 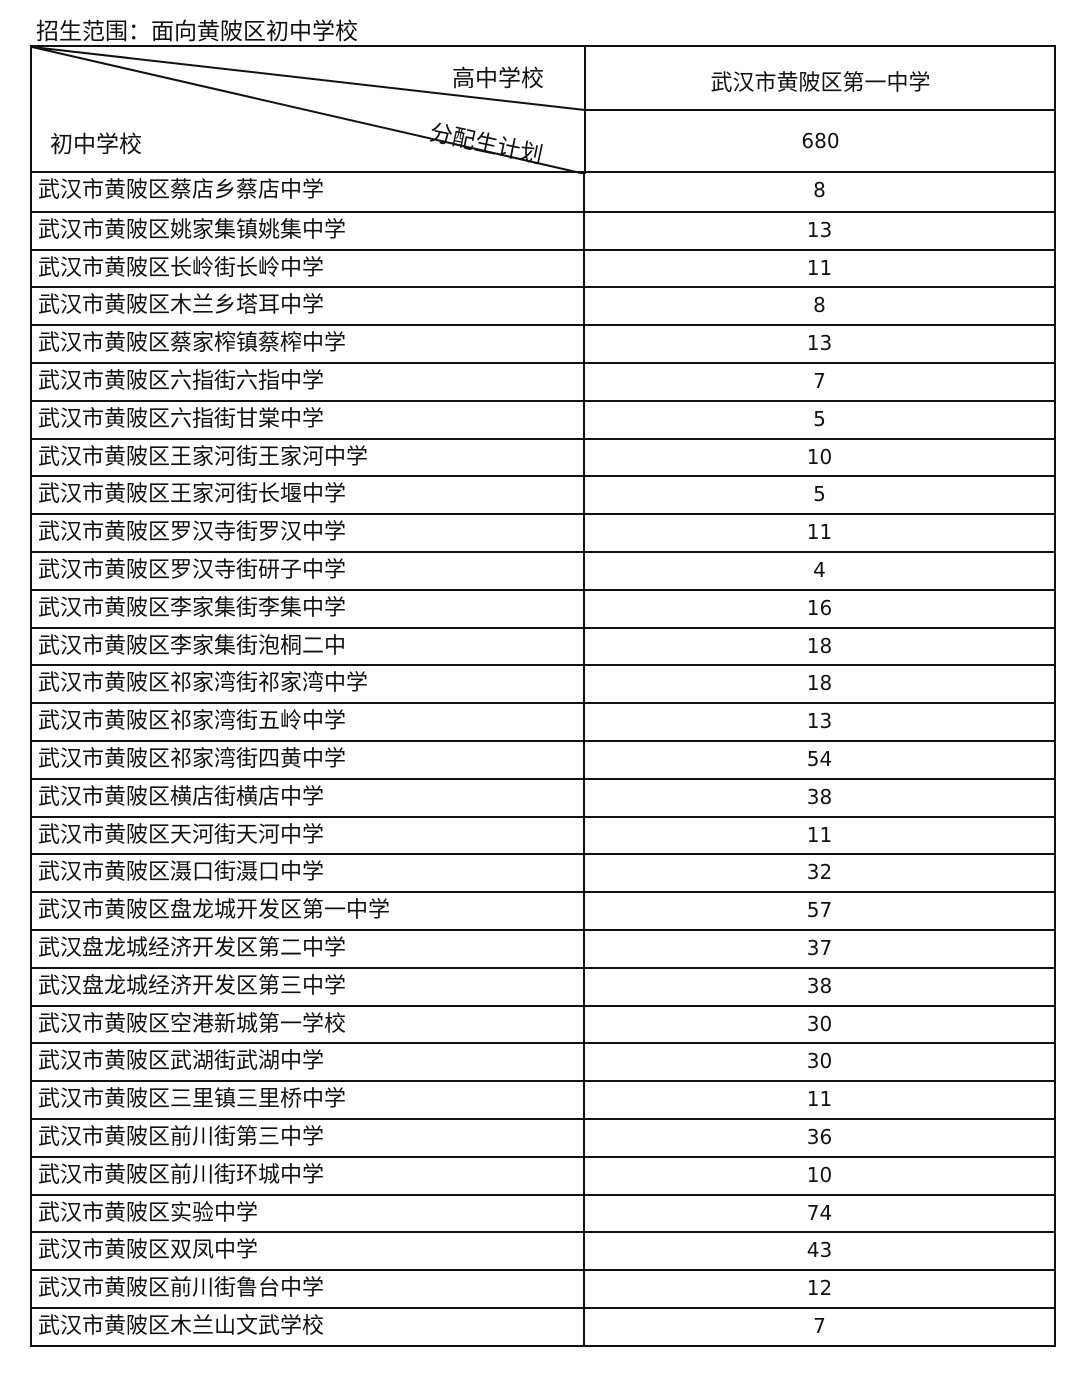 What do you see at coordinates (819, 1136) in the screenshot?
I see `quota-value: 36` at bounding box center [819, 1136].